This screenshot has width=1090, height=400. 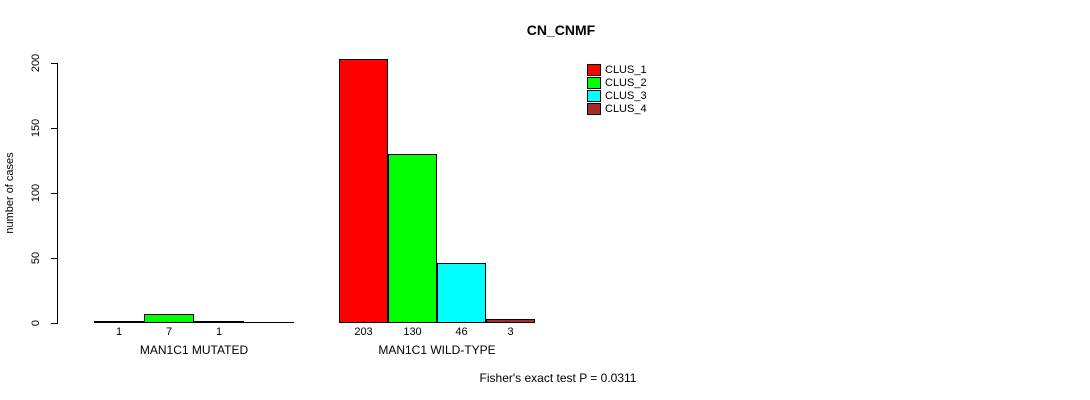 I want to click on category-label-man1c1-wild-type: MAN1C1 WILD-TYPE, so click(x=437, y=350).